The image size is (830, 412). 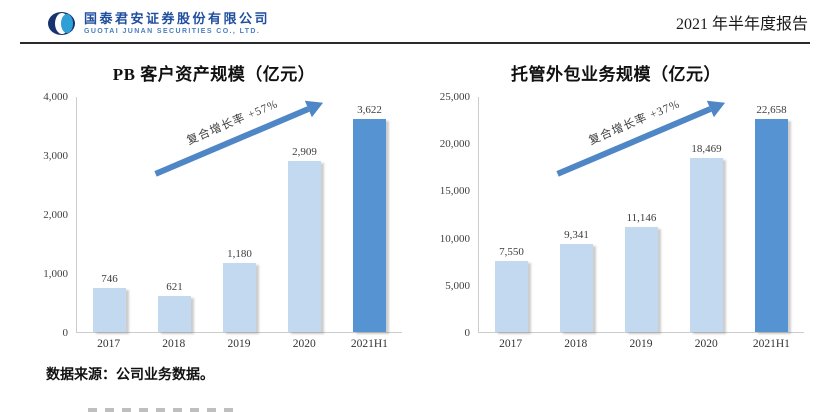 What do you see at coordinates (616, 74) in the screenshot?
I see `chart-title: 托管外包业务规模（亿元）` at bounding box center [616, 74].